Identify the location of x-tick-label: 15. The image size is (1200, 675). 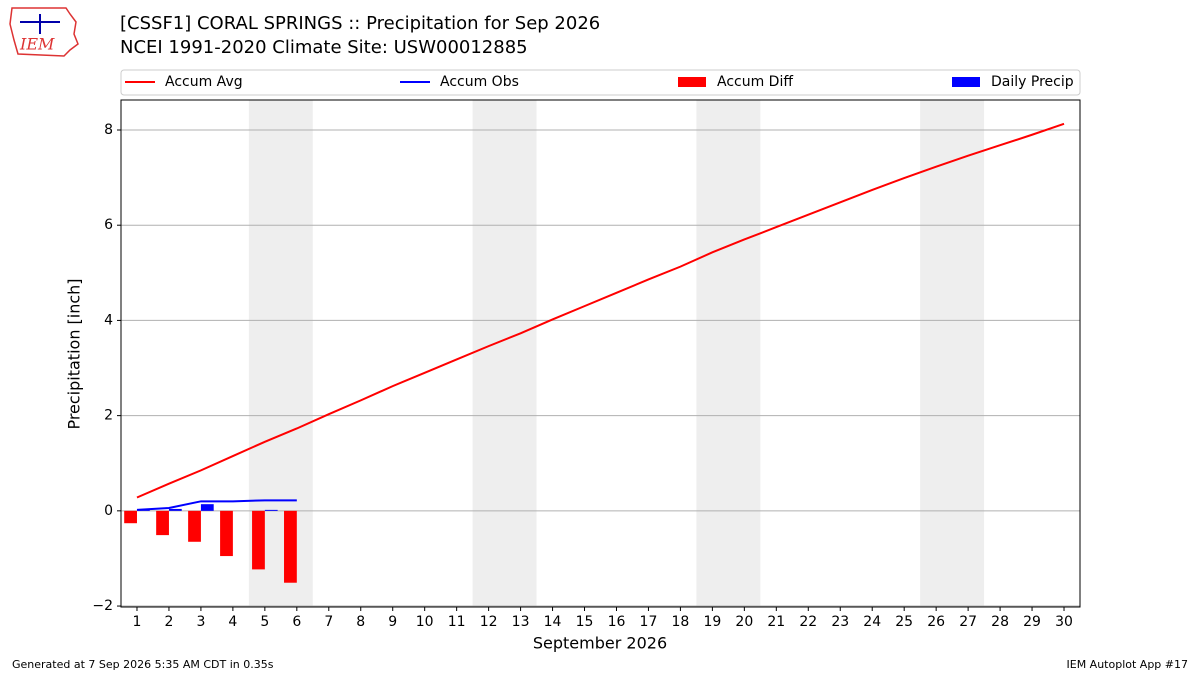
(585, 622).